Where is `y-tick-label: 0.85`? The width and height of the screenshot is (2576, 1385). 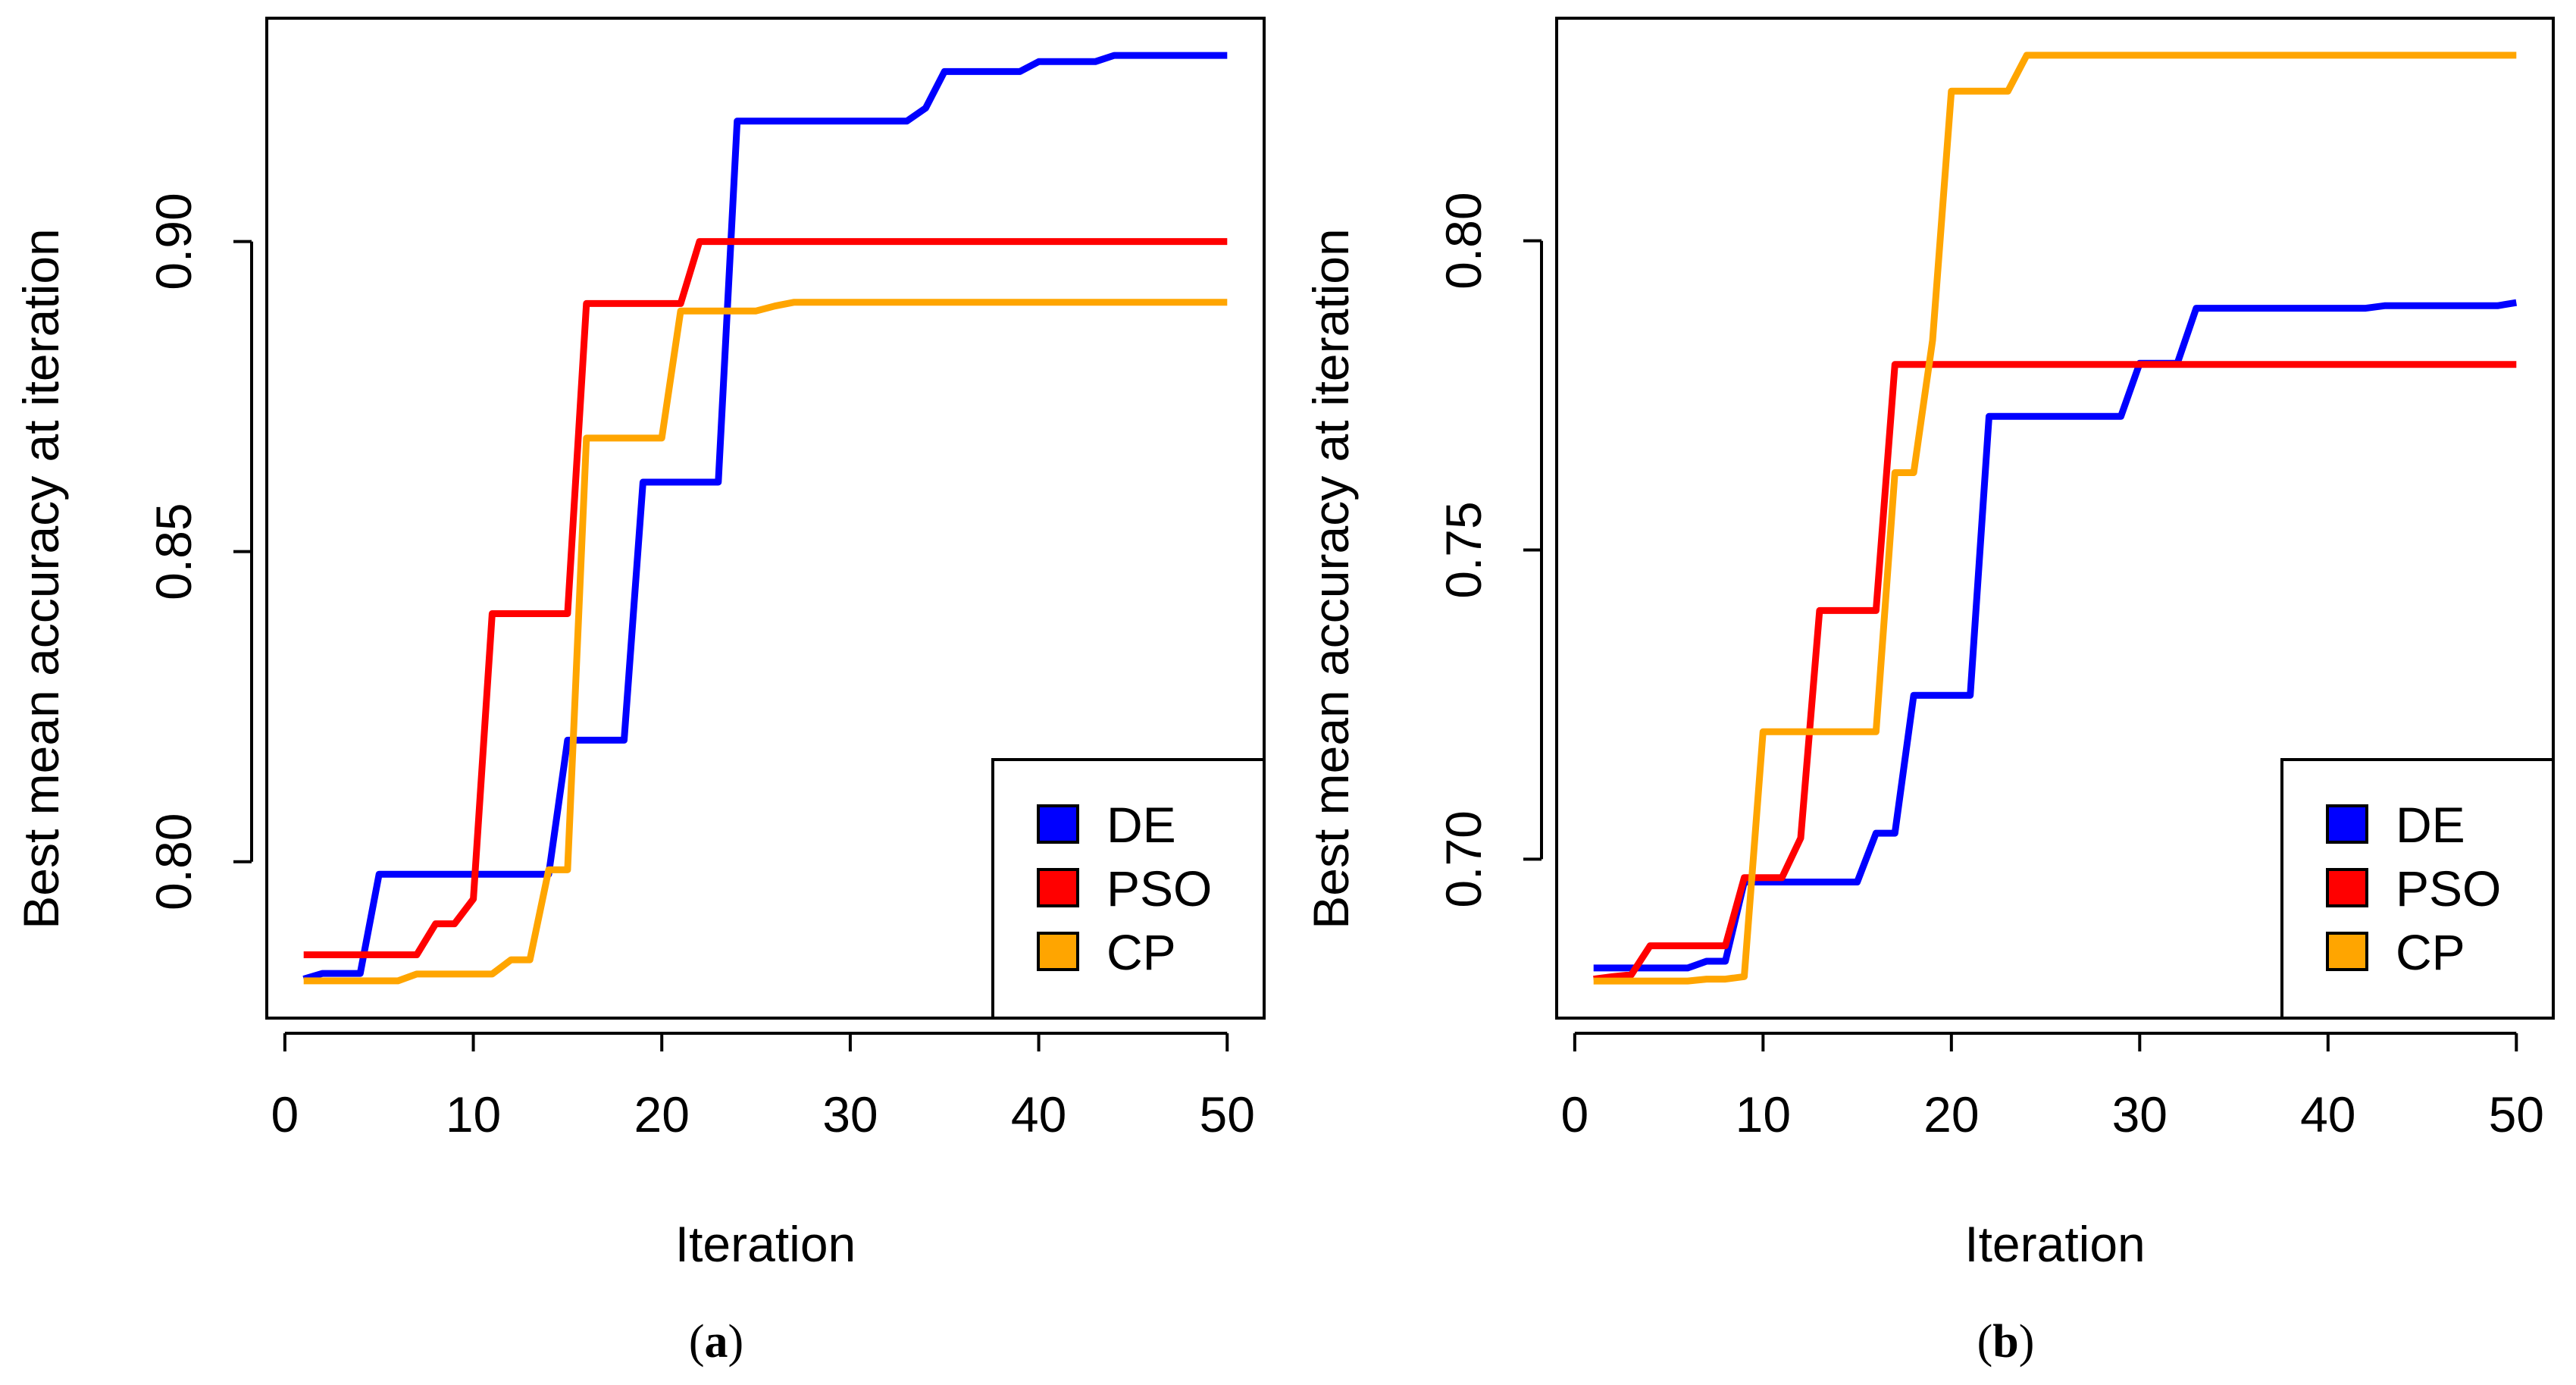
y-tick-label: 0.85 is located at coordinates (174, 552).